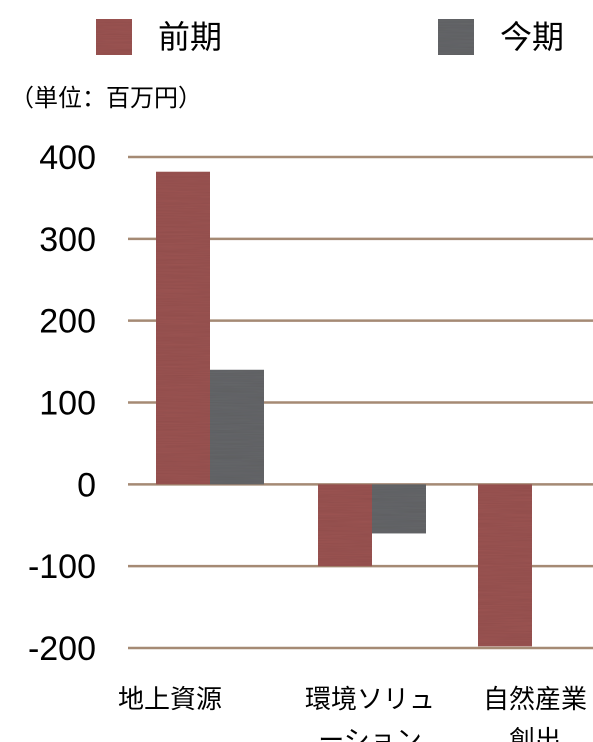 This screenshot has width=593, height=742. Describe the element at coordinates (86, 485) in the screenshot. I see `y-tick-label: 0` at that location.